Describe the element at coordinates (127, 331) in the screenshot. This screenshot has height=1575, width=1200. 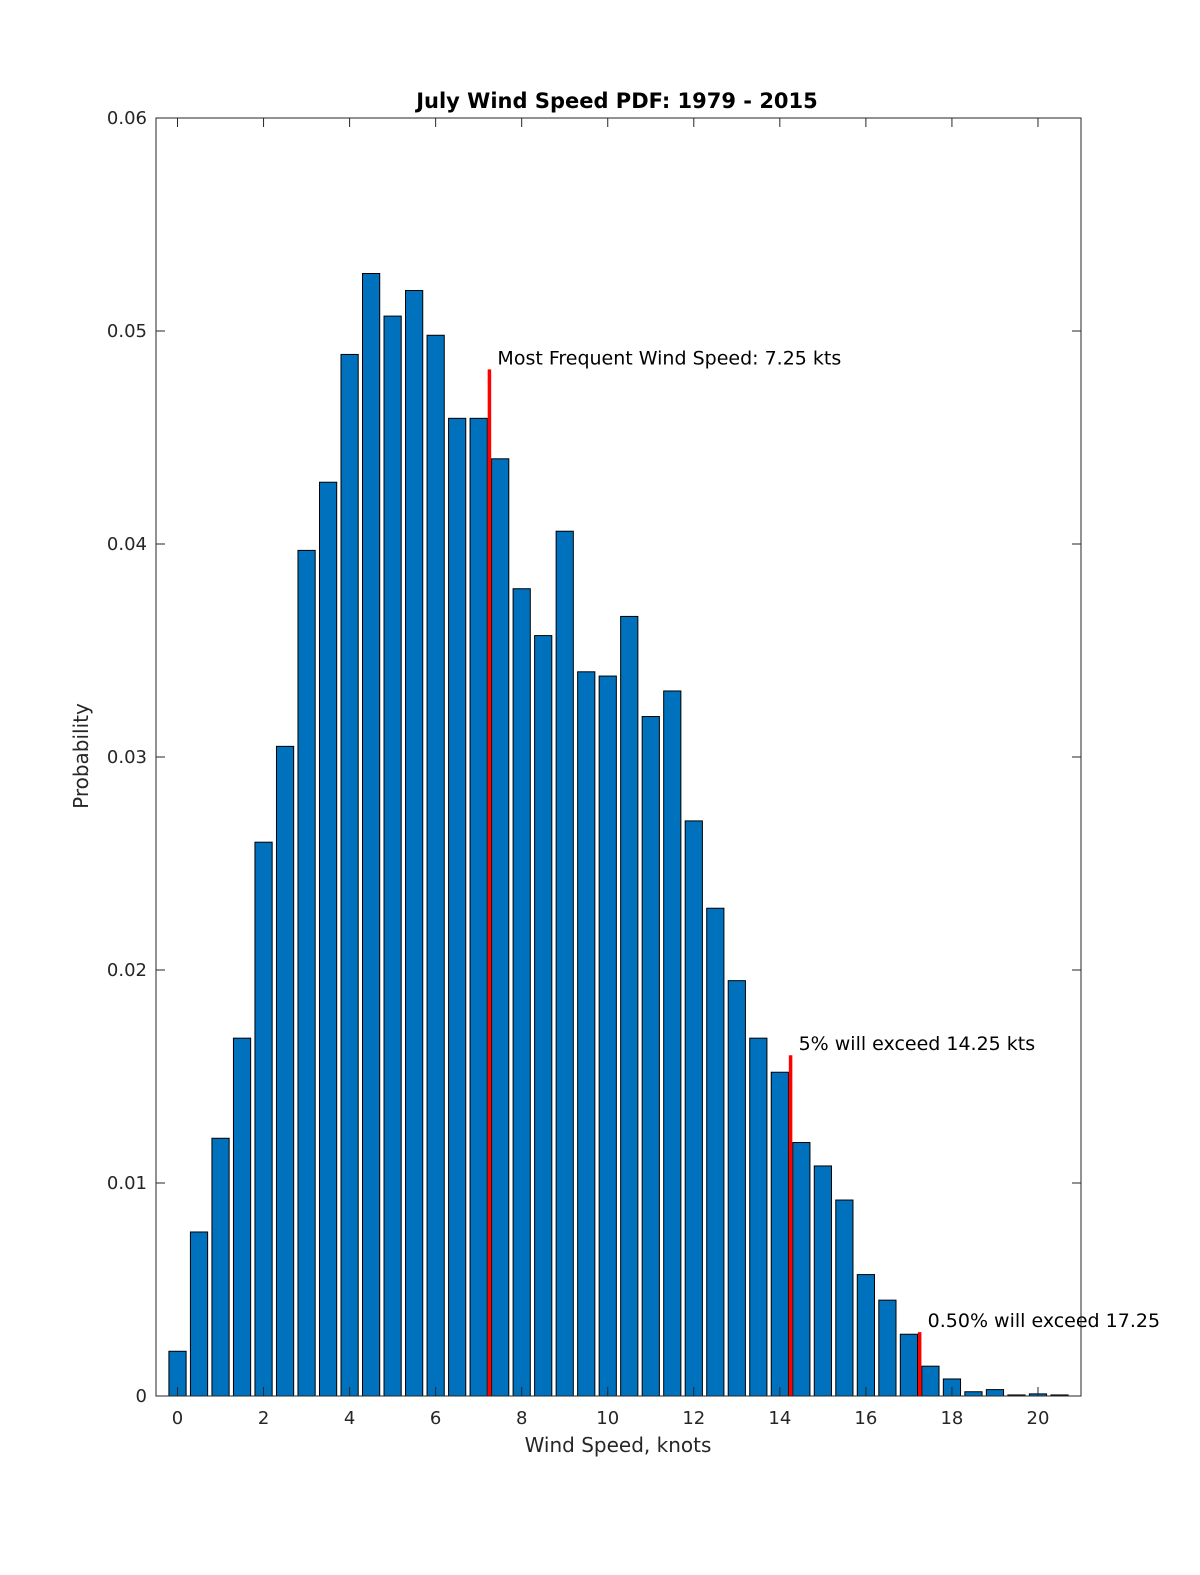
I see `y-tick-label-5: 0.05` at that location.